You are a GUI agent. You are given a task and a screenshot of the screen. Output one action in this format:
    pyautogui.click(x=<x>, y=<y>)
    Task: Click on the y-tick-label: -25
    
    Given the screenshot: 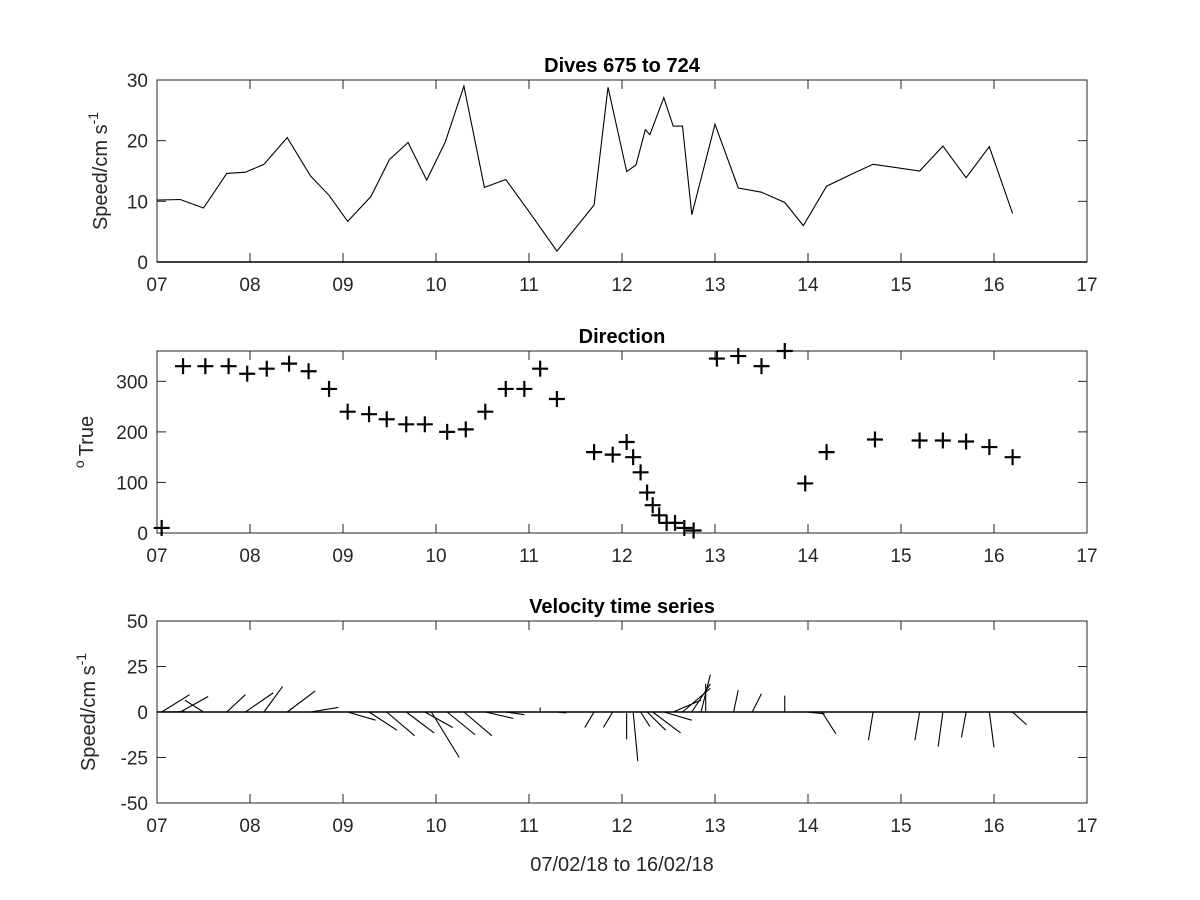 What is the action you would take?
    pyautogui.click(x=134, y=759)
    